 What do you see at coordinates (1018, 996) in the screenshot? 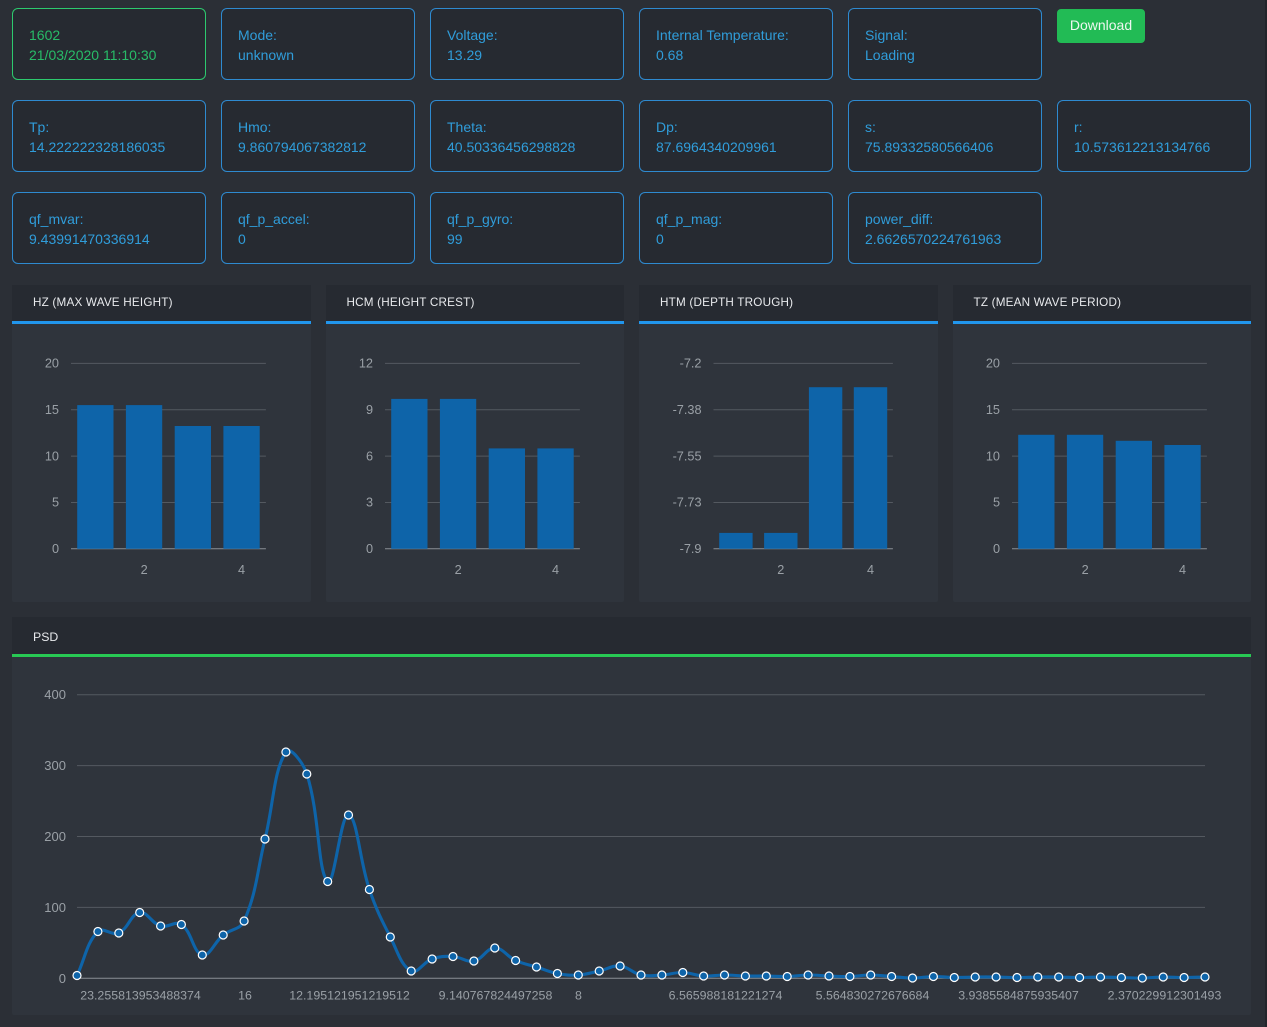
I see `svg-text: 3.9385584875935407` at bounding box center [1018, 996].